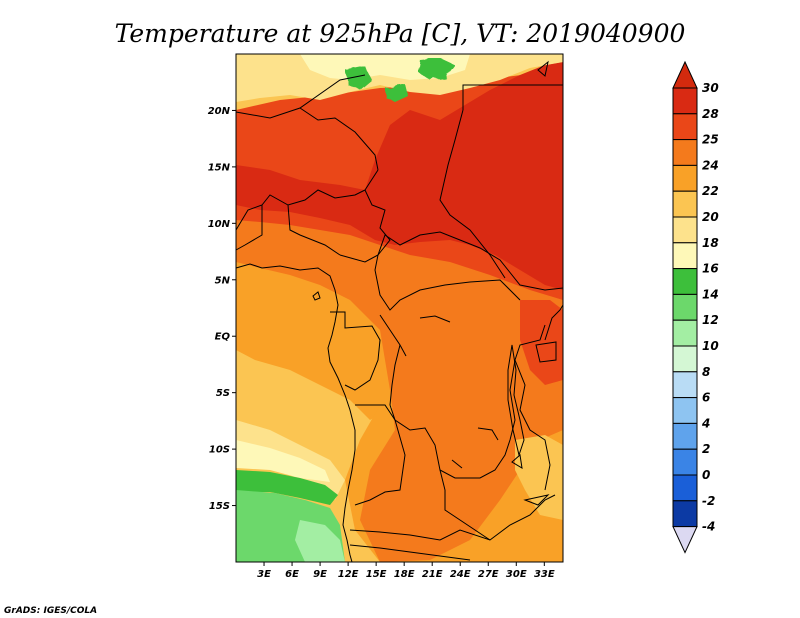  Describe the element at coordinates (432, 574) in the screenshot. I see `lon-tick-label: 21E` at that location.